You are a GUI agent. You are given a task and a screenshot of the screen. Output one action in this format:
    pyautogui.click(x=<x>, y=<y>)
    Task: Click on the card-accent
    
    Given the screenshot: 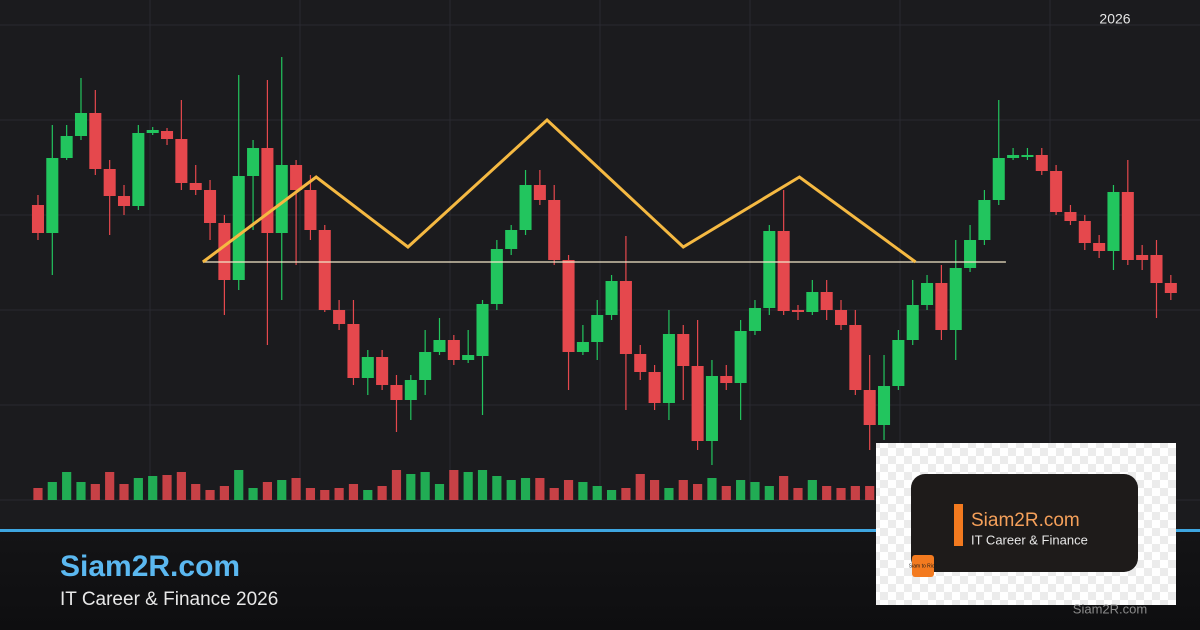 What is the action you would take?
    pyautogui.click(x=958, y=525)
    